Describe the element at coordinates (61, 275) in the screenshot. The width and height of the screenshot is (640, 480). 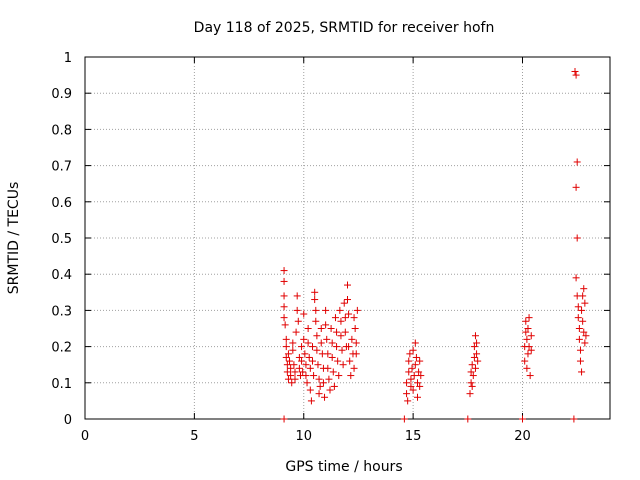
I see `y-tick-label: 0.4` at that location.